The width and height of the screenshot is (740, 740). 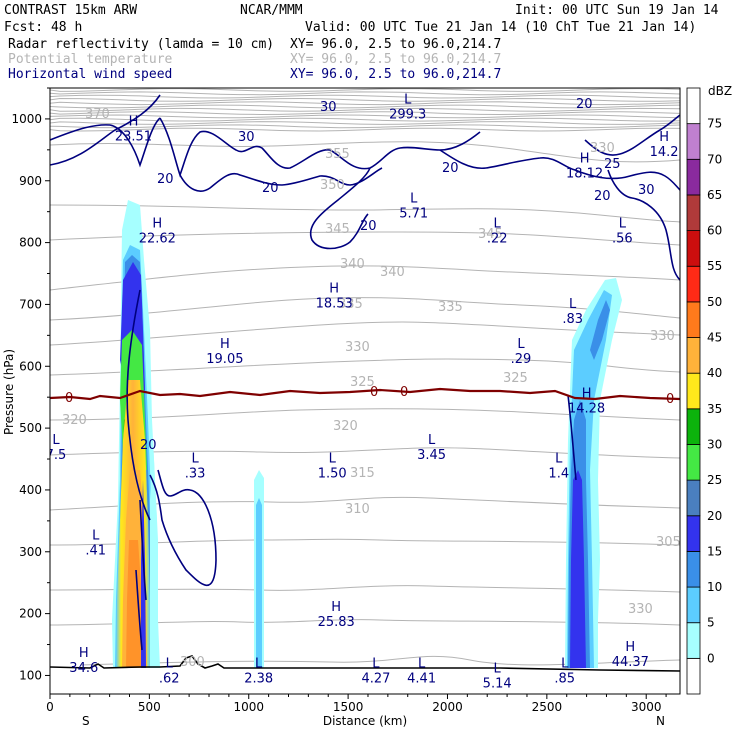 I want to click on extremum-value: 44.37, so click(x=630, y=662).